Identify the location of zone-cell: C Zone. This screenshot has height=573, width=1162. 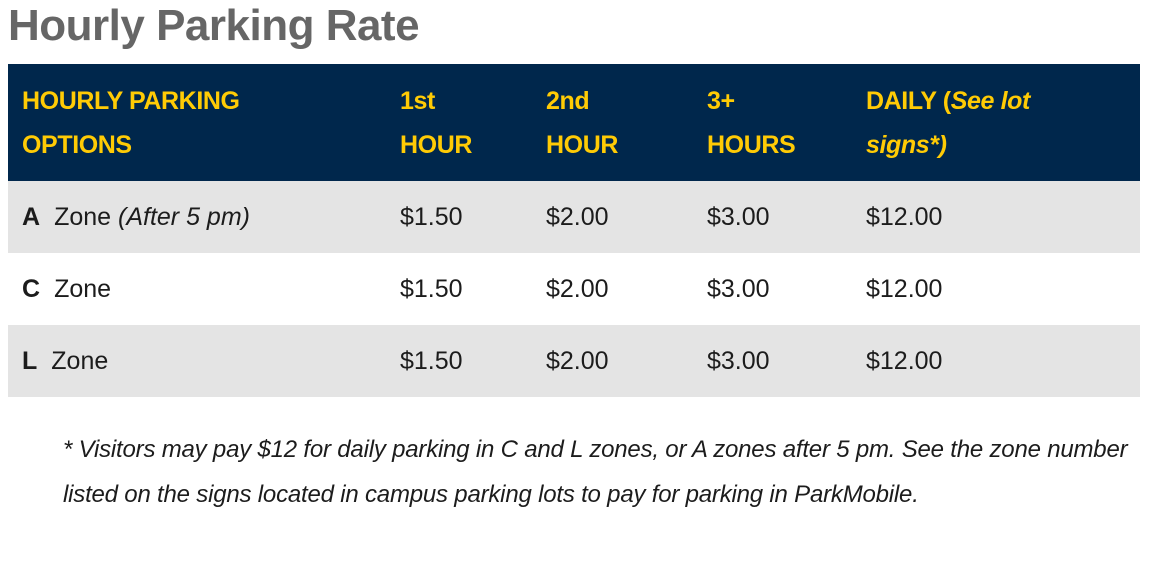
(197, 289).